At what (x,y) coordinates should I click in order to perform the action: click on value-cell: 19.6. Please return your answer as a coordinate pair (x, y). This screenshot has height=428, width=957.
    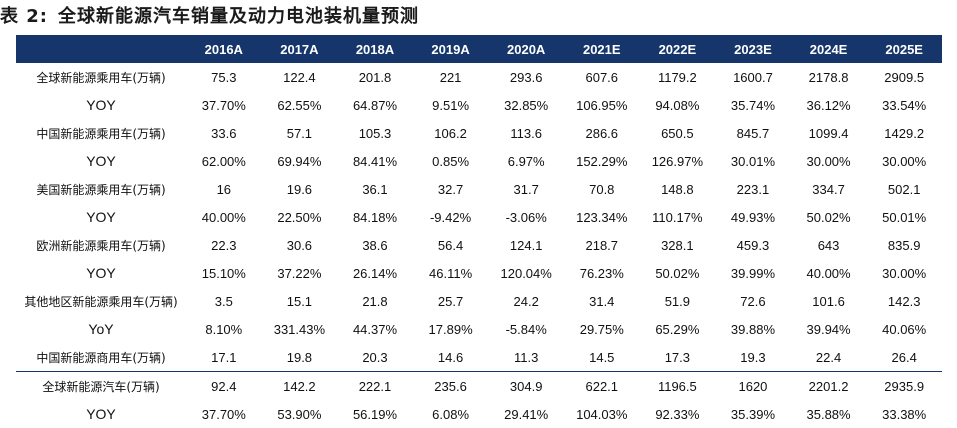
    Looking at the image, I should click on (299, 189).